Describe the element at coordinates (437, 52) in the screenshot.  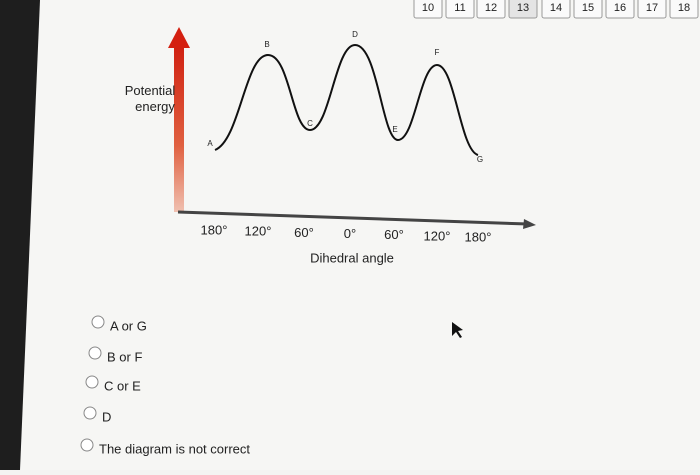
I see `point-label: F` at that location.